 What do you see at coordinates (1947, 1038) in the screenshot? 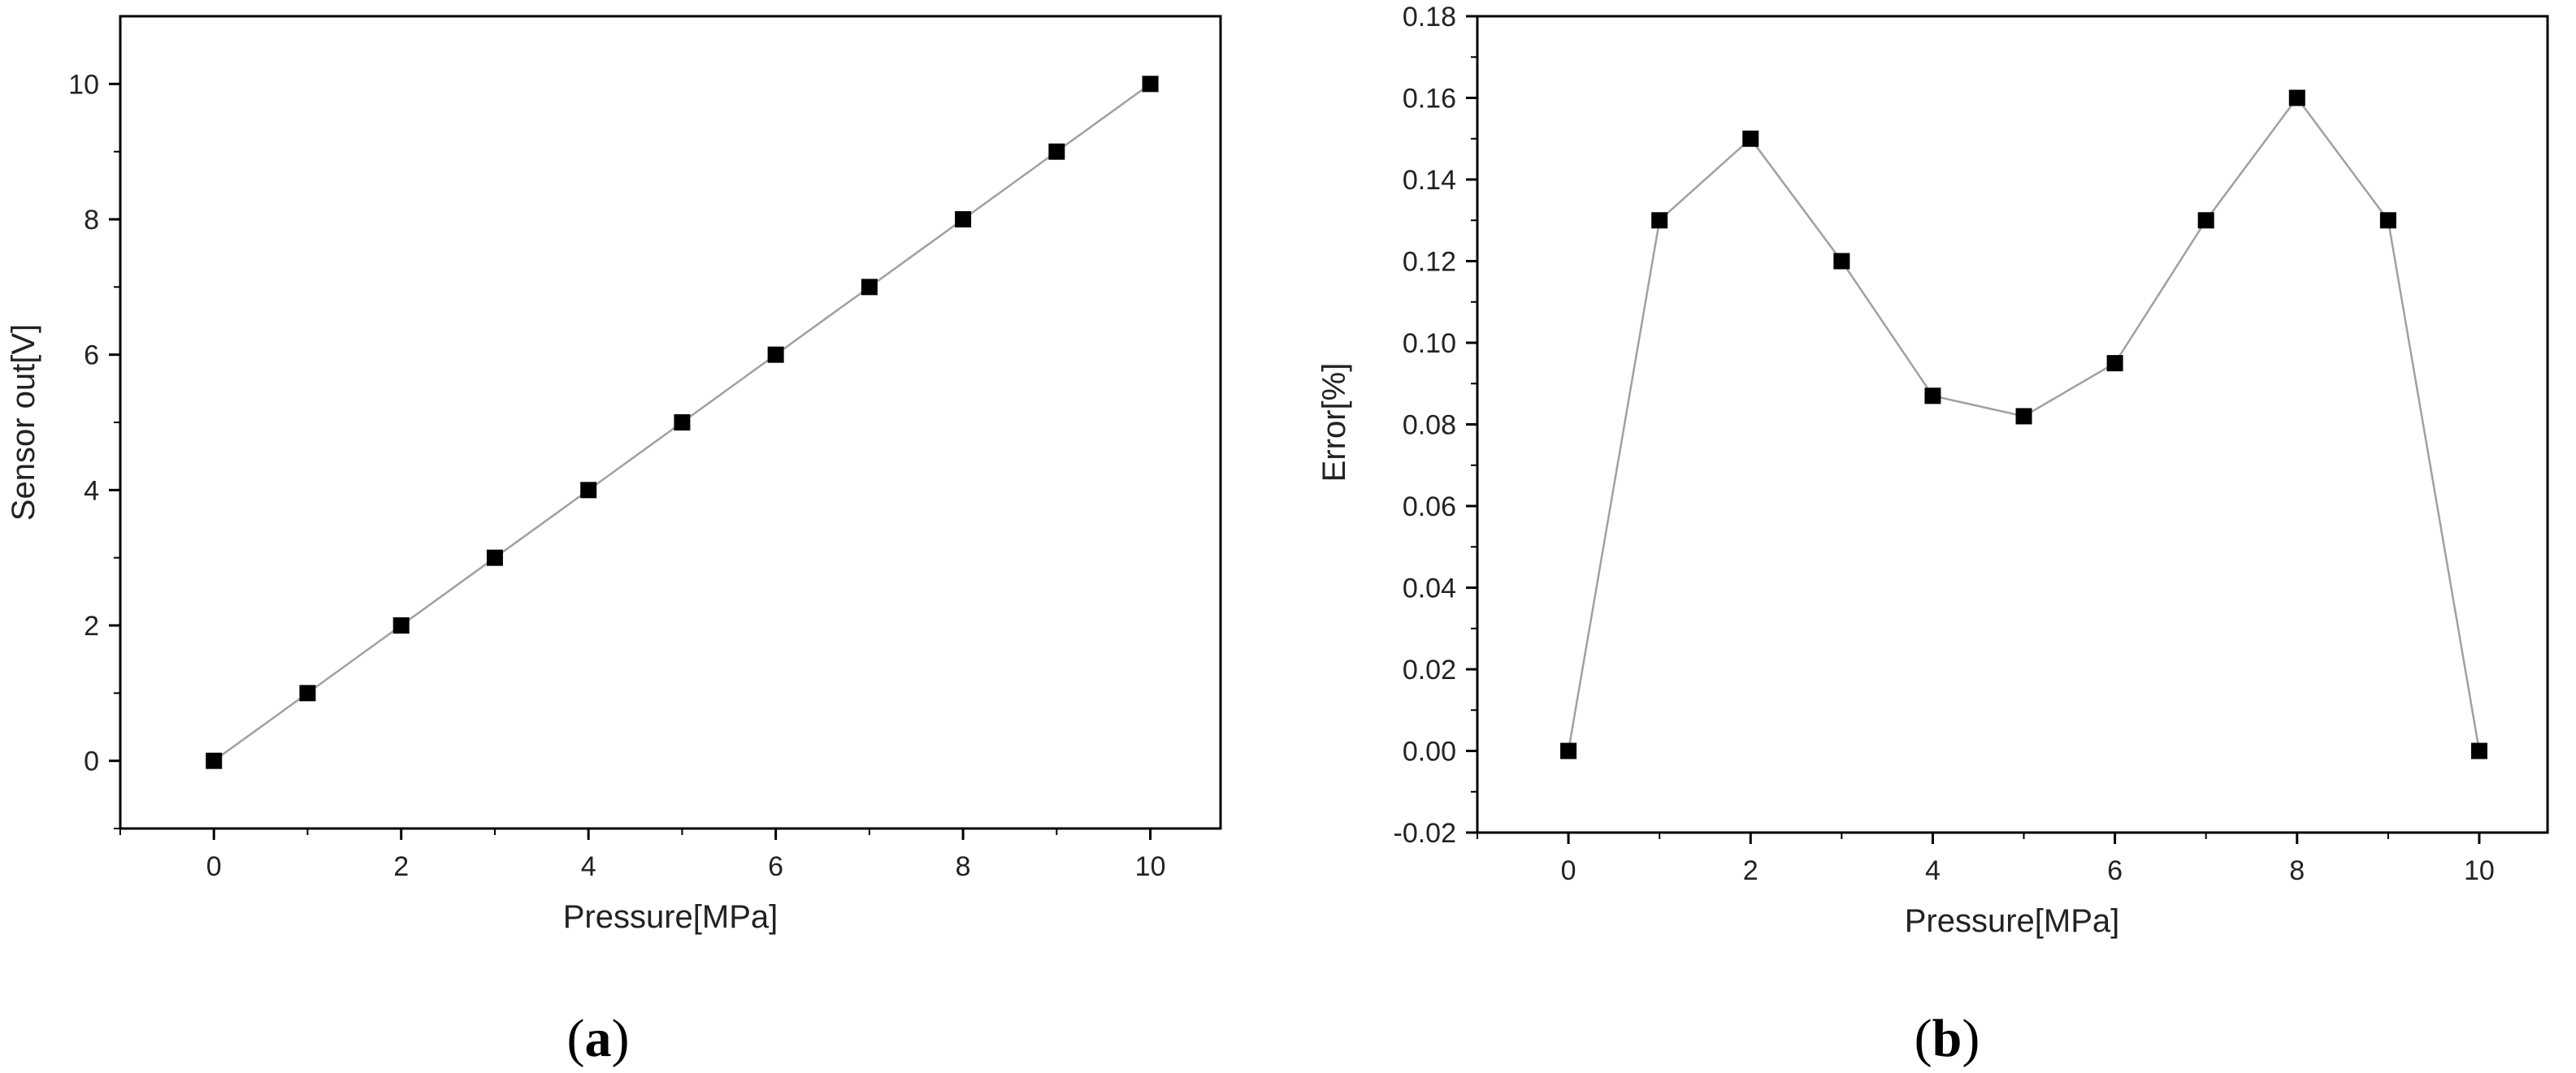
I see `panel-label-b: (b)` at bounding box center [1947, 1038].